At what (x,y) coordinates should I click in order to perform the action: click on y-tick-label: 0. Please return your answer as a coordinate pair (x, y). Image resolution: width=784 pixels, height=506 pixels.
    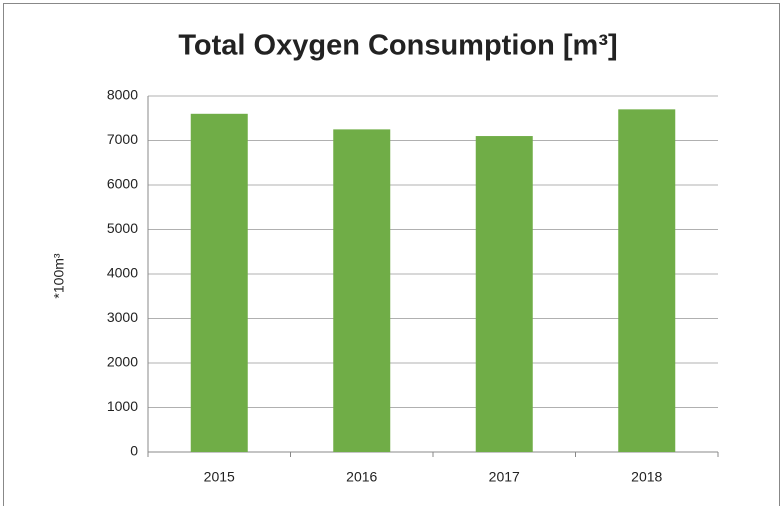
    Looking at the image, I should click on (134, 451).